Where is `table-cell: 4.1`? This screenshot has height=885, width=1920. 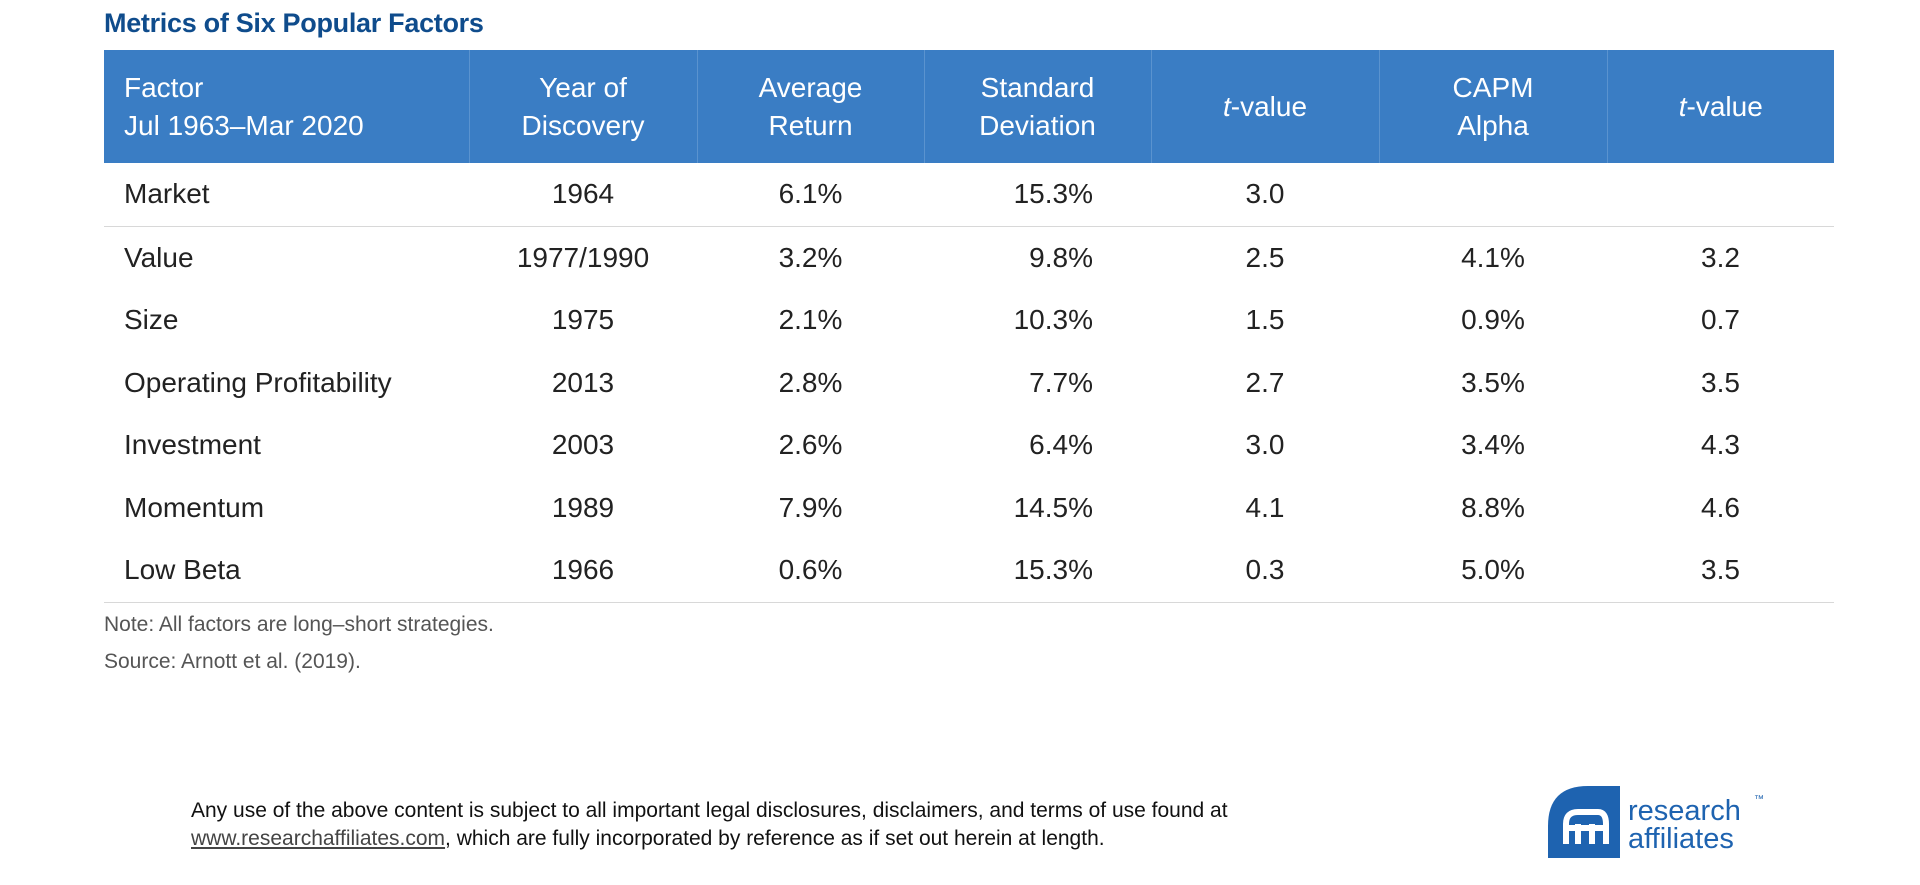 table-cell: 4.1 is located at coordinates (1265, 507).